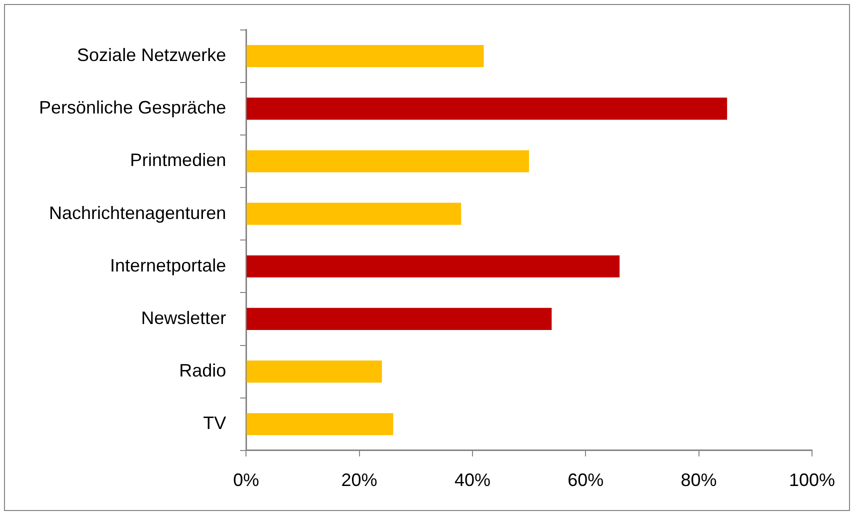 Image resolution: width=856 pixels, height=517 pixels. Describe the element at coordinates (183, 318) in the screenshot. I see `y-tick-label: Newsletter` at that location.